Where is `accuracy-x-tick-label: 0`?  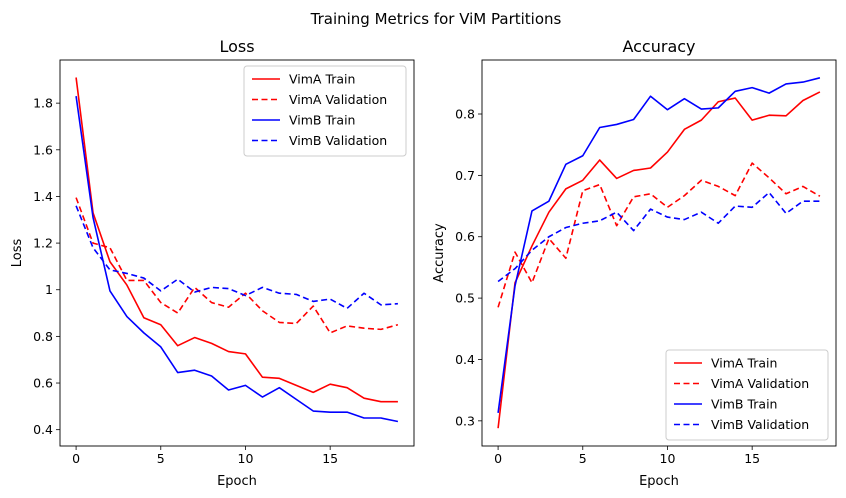
accuracy-x-tick-label: 0 is located at coordinates (498, 458).